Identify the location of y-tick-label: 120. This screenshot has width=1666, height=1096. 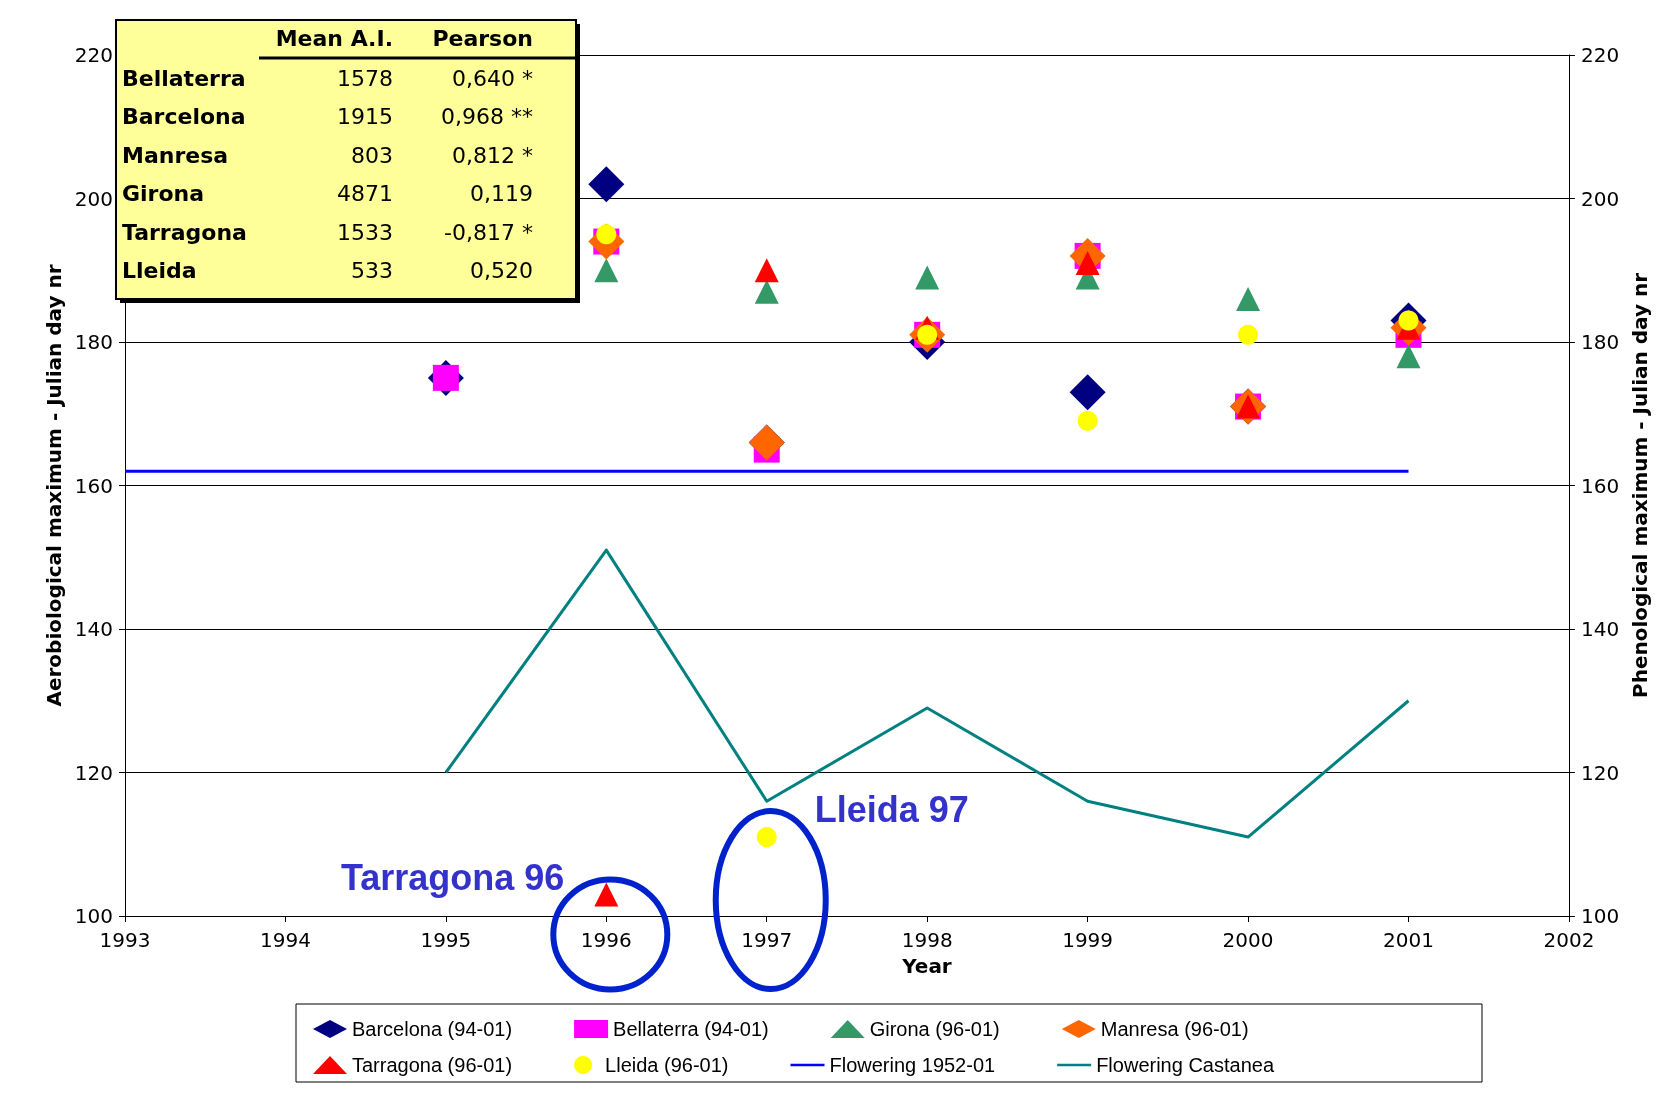
(93, 772).